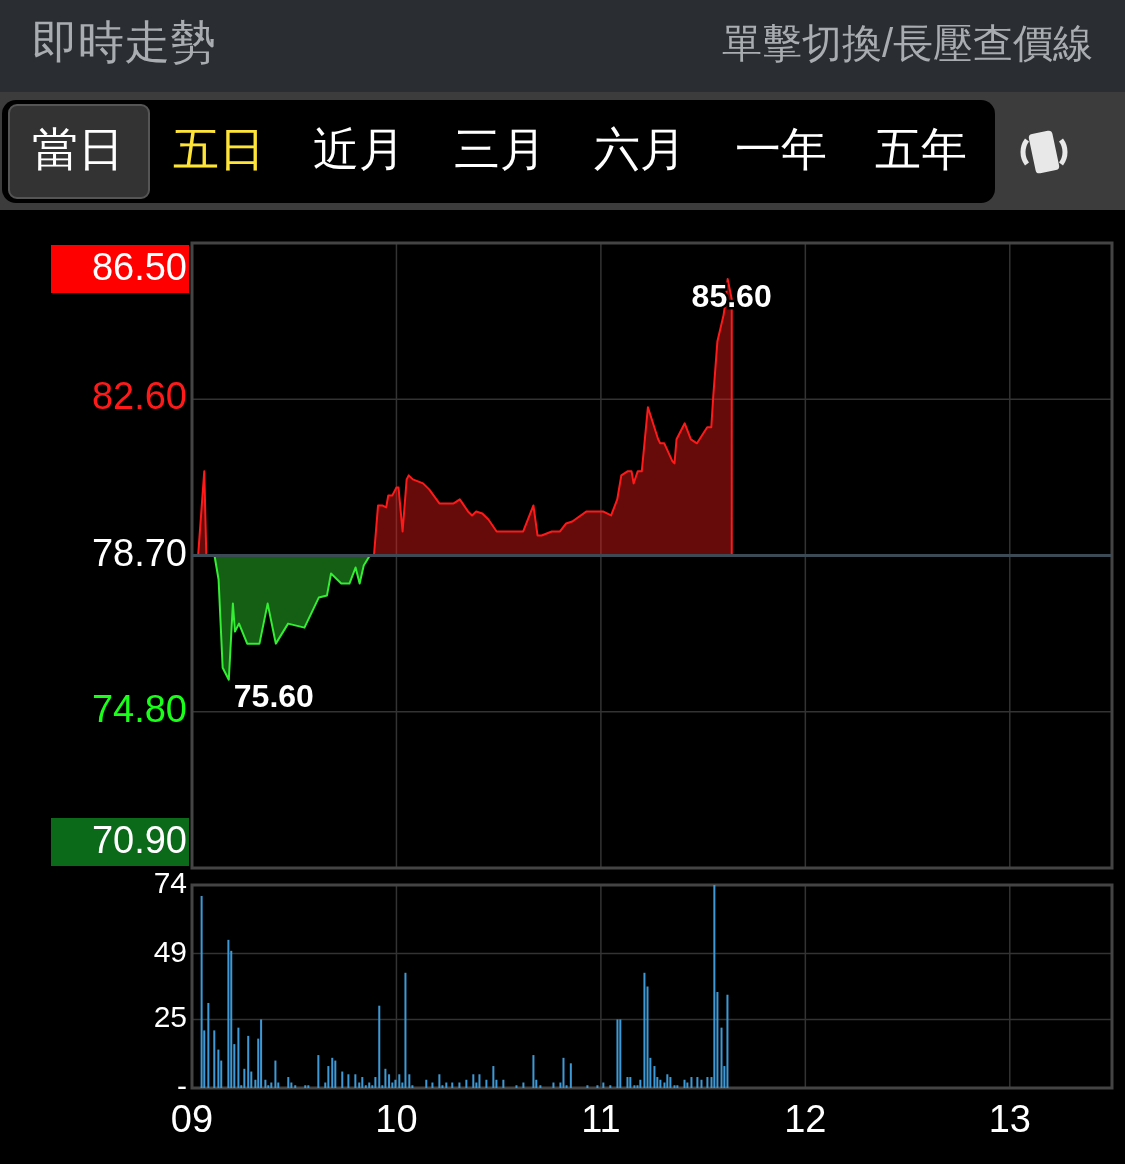 This screenshot has height=1164, width=1125. What do you see at coordinates (907, 42) in the screenshot?
I see `chart-subtitle: 單擊切換/長壓查價線` at bounding box center [907, 42].